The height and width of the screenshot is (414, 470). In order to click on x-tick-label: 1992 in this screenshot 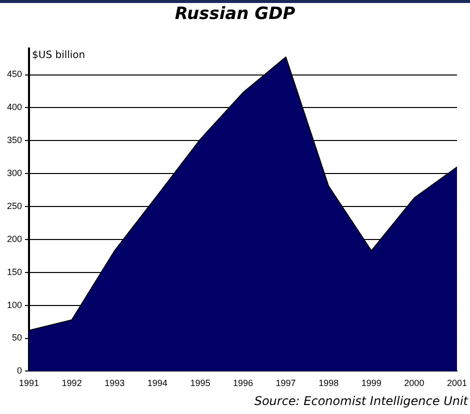, I will do `click(72, 383)`.